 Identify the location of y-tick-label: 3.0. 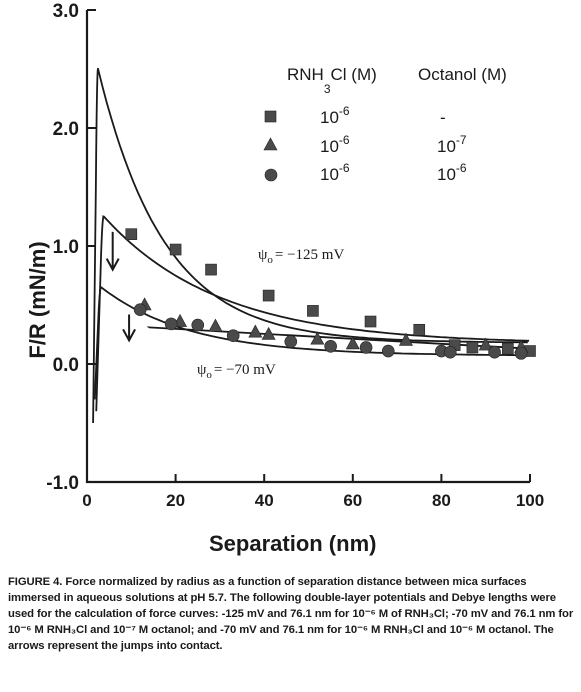
(66, 11).